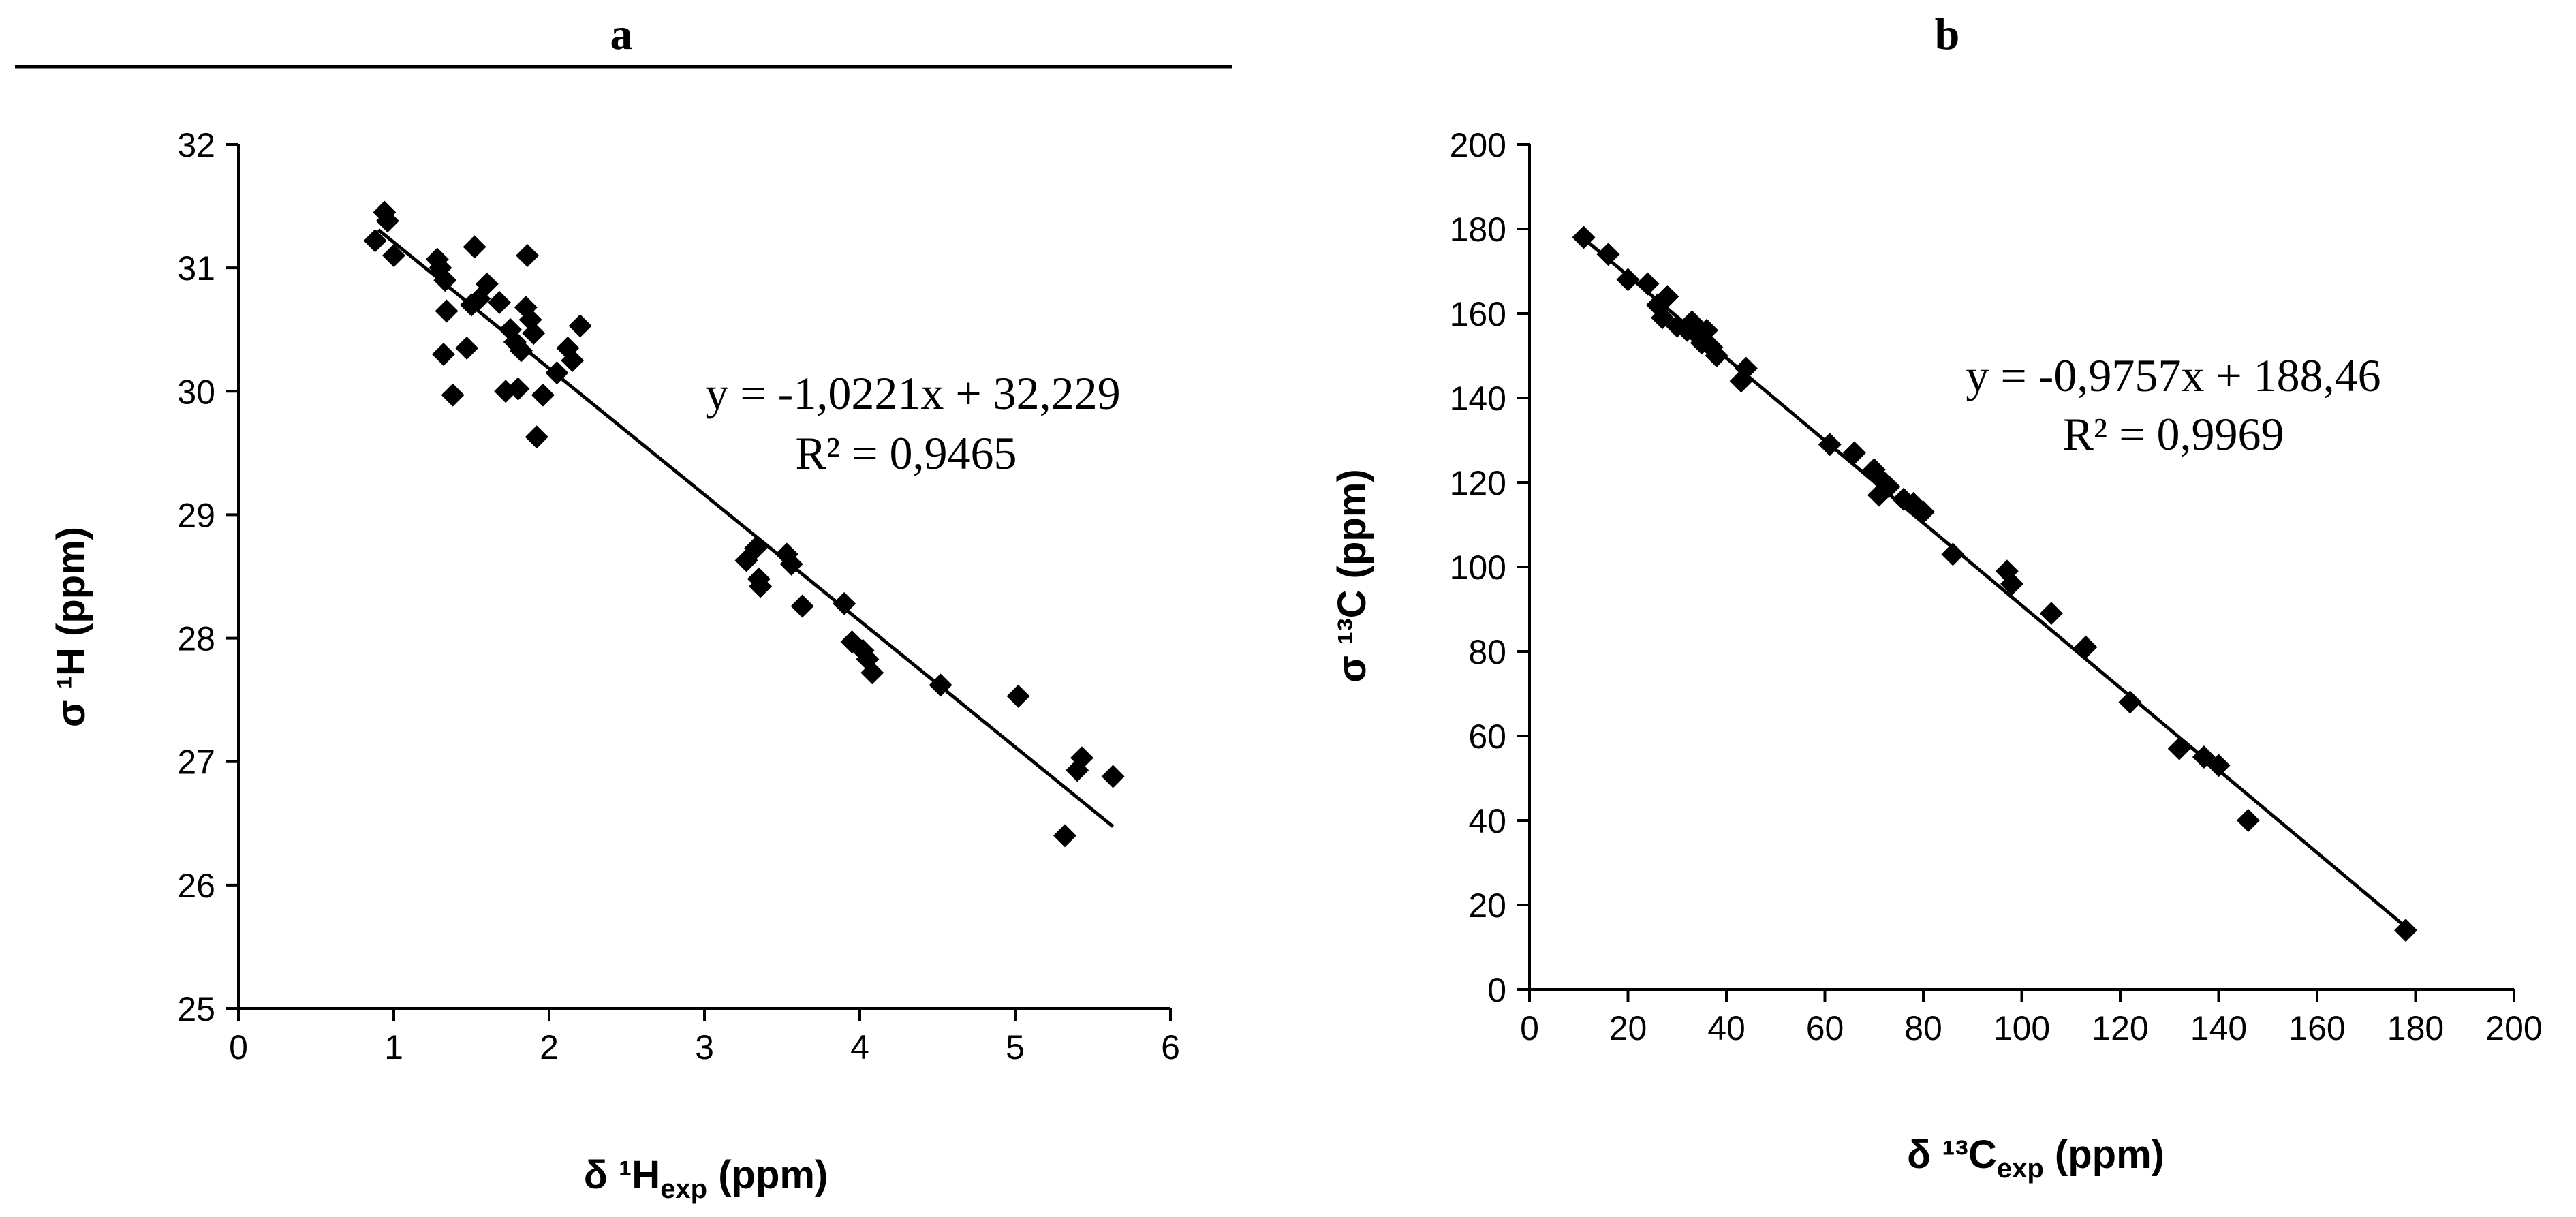 This screenshot has width=2576, height=1217. I want to click on panel-a-x-tick-label: 6, so click(1170, 1047).